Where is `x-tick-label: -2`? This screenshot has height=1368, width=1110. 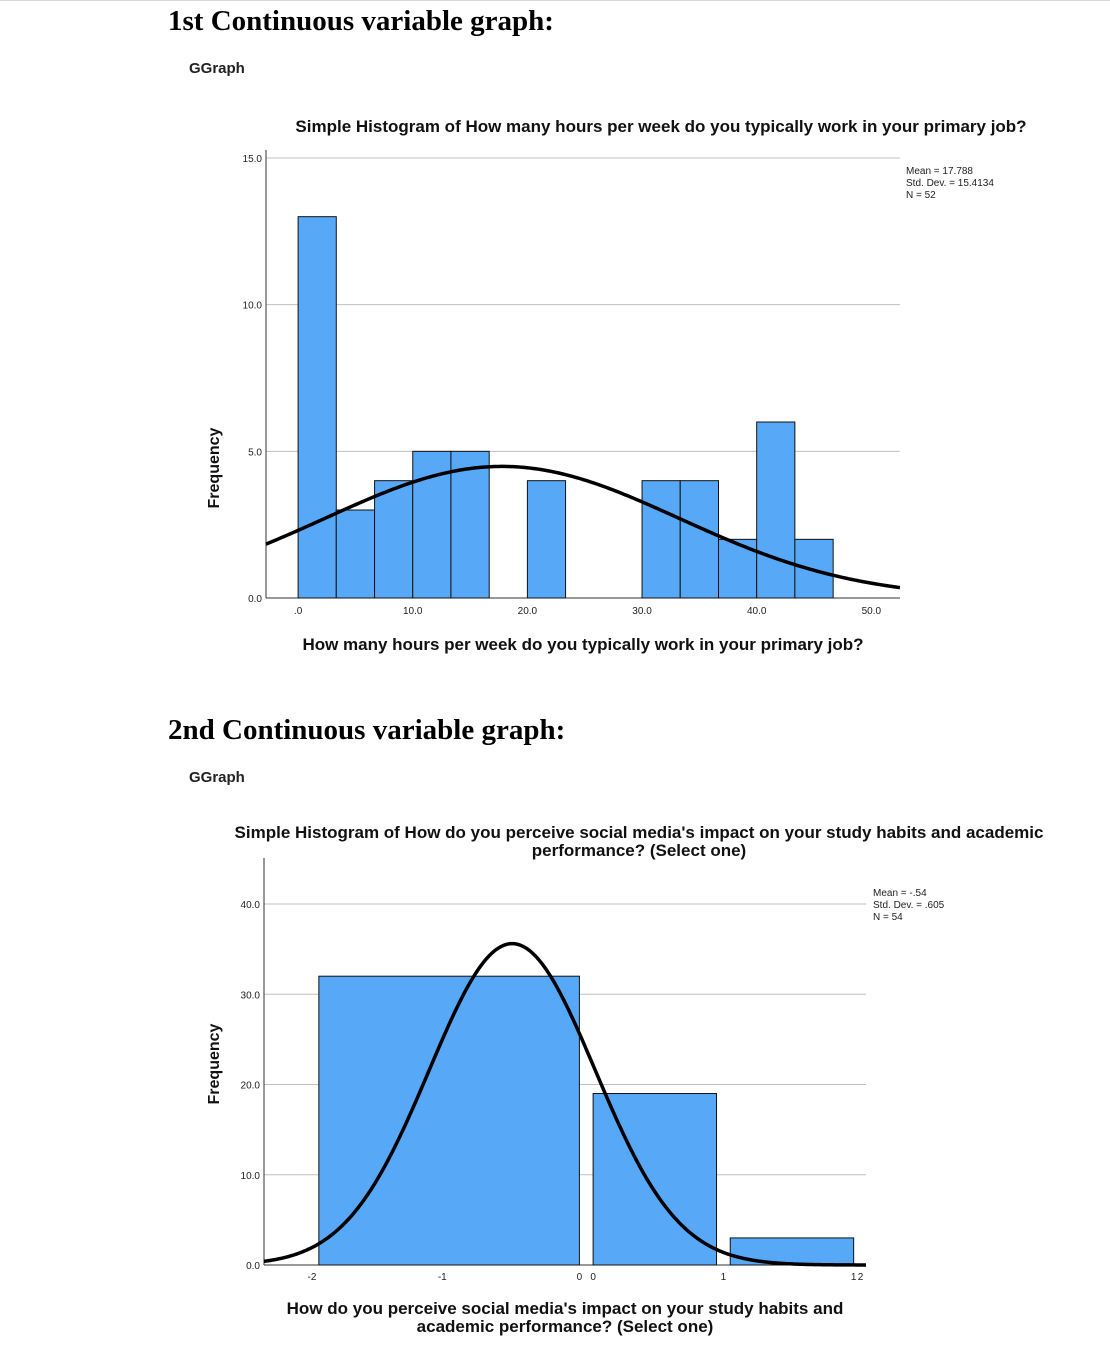
x-tick-label: -2 is located at coordinates (312, 1277).